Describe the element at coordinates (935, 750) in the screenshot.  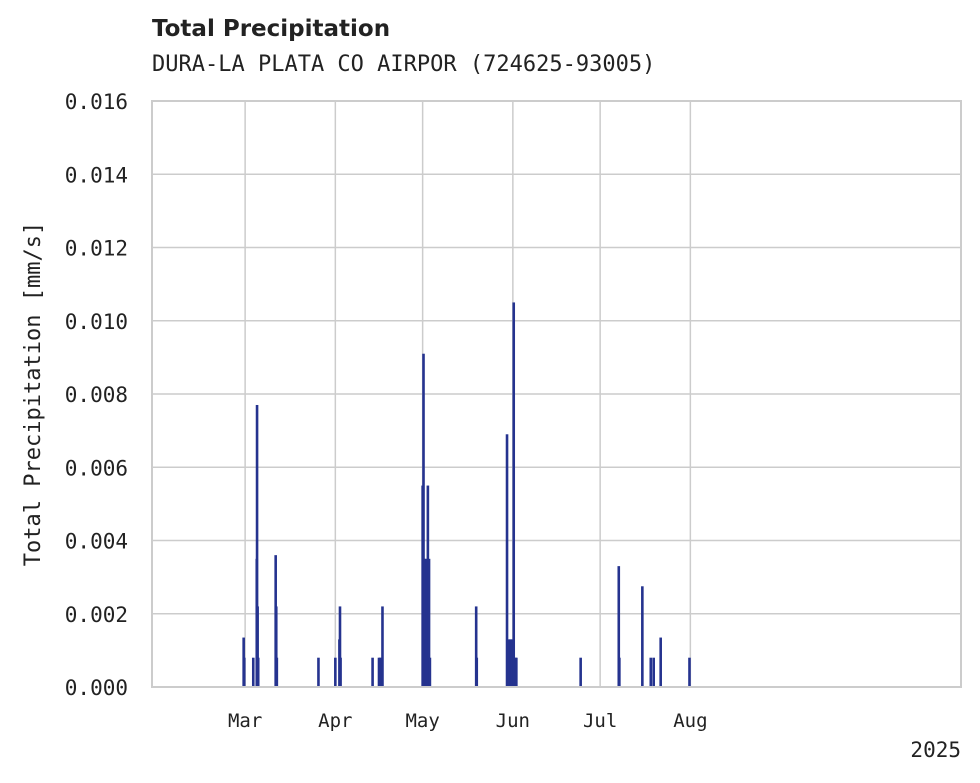
I see `year-label: 2025` at that location.